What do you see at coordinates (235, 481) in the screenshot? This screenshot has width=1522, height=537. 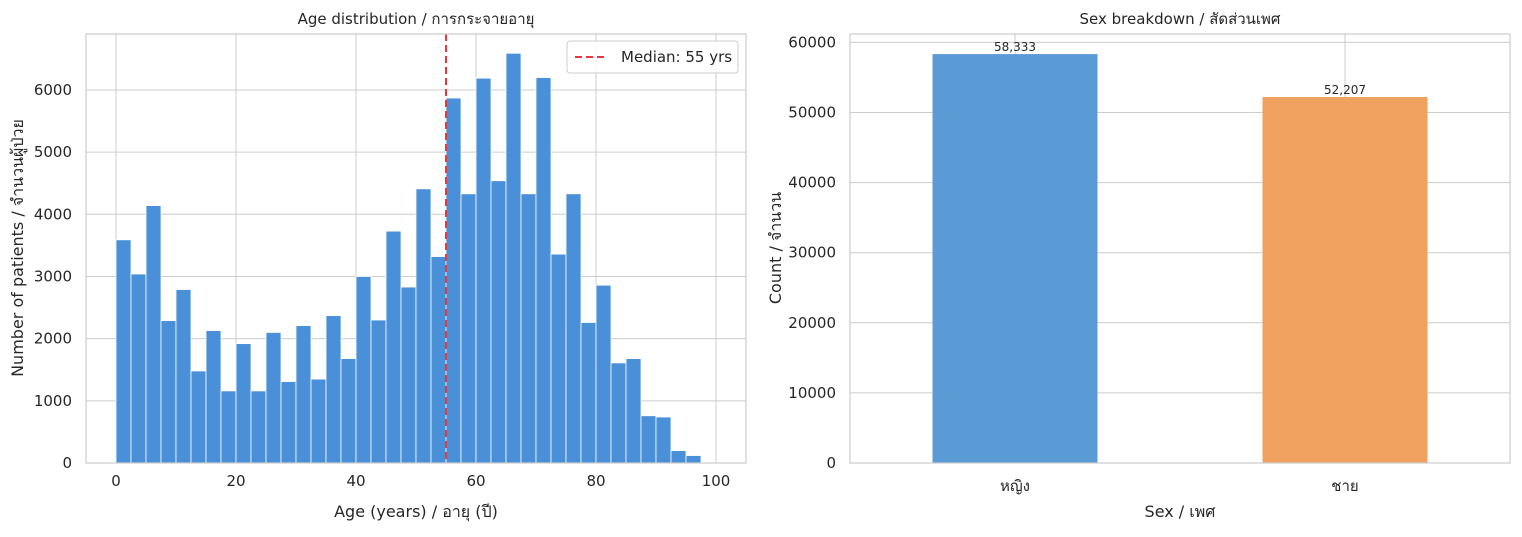 I see `x-tick-label: 20` at bounding box center [235, 481].